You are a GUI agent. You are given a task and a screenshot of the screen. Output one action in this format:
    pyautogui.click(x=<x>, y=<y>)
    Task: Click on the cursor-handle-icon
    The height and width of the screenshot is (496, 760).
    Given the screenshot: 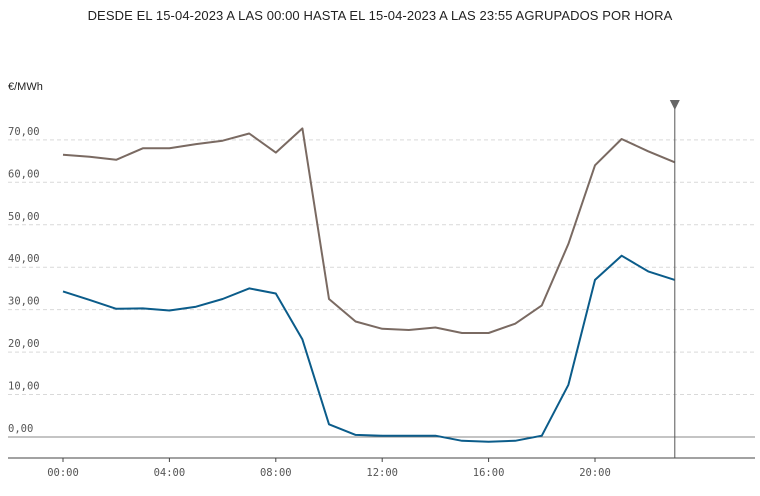 What is the action you would take?
    pyautogui.click(x=674, y=105)
    